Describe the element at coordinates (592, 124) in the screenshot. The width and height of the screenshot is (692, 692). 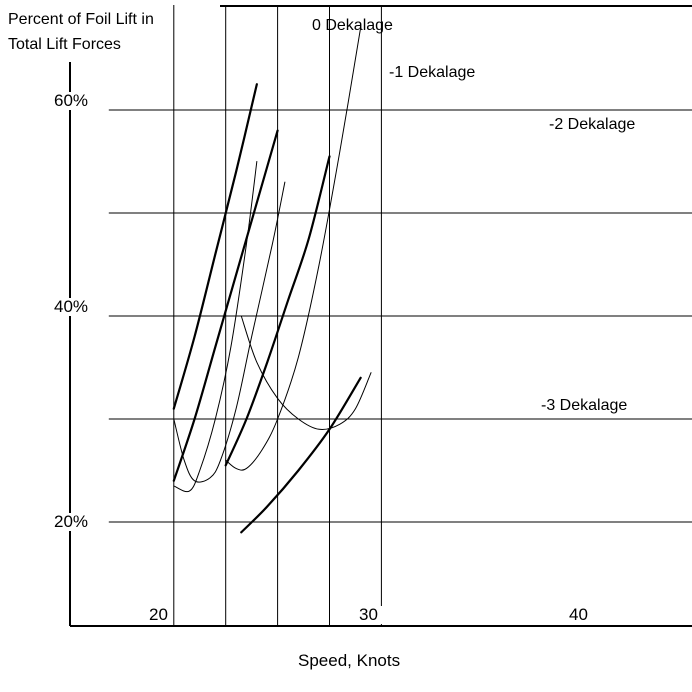
I see `series-label-minus-2-dekalage: -2 Dekalage` at that location.